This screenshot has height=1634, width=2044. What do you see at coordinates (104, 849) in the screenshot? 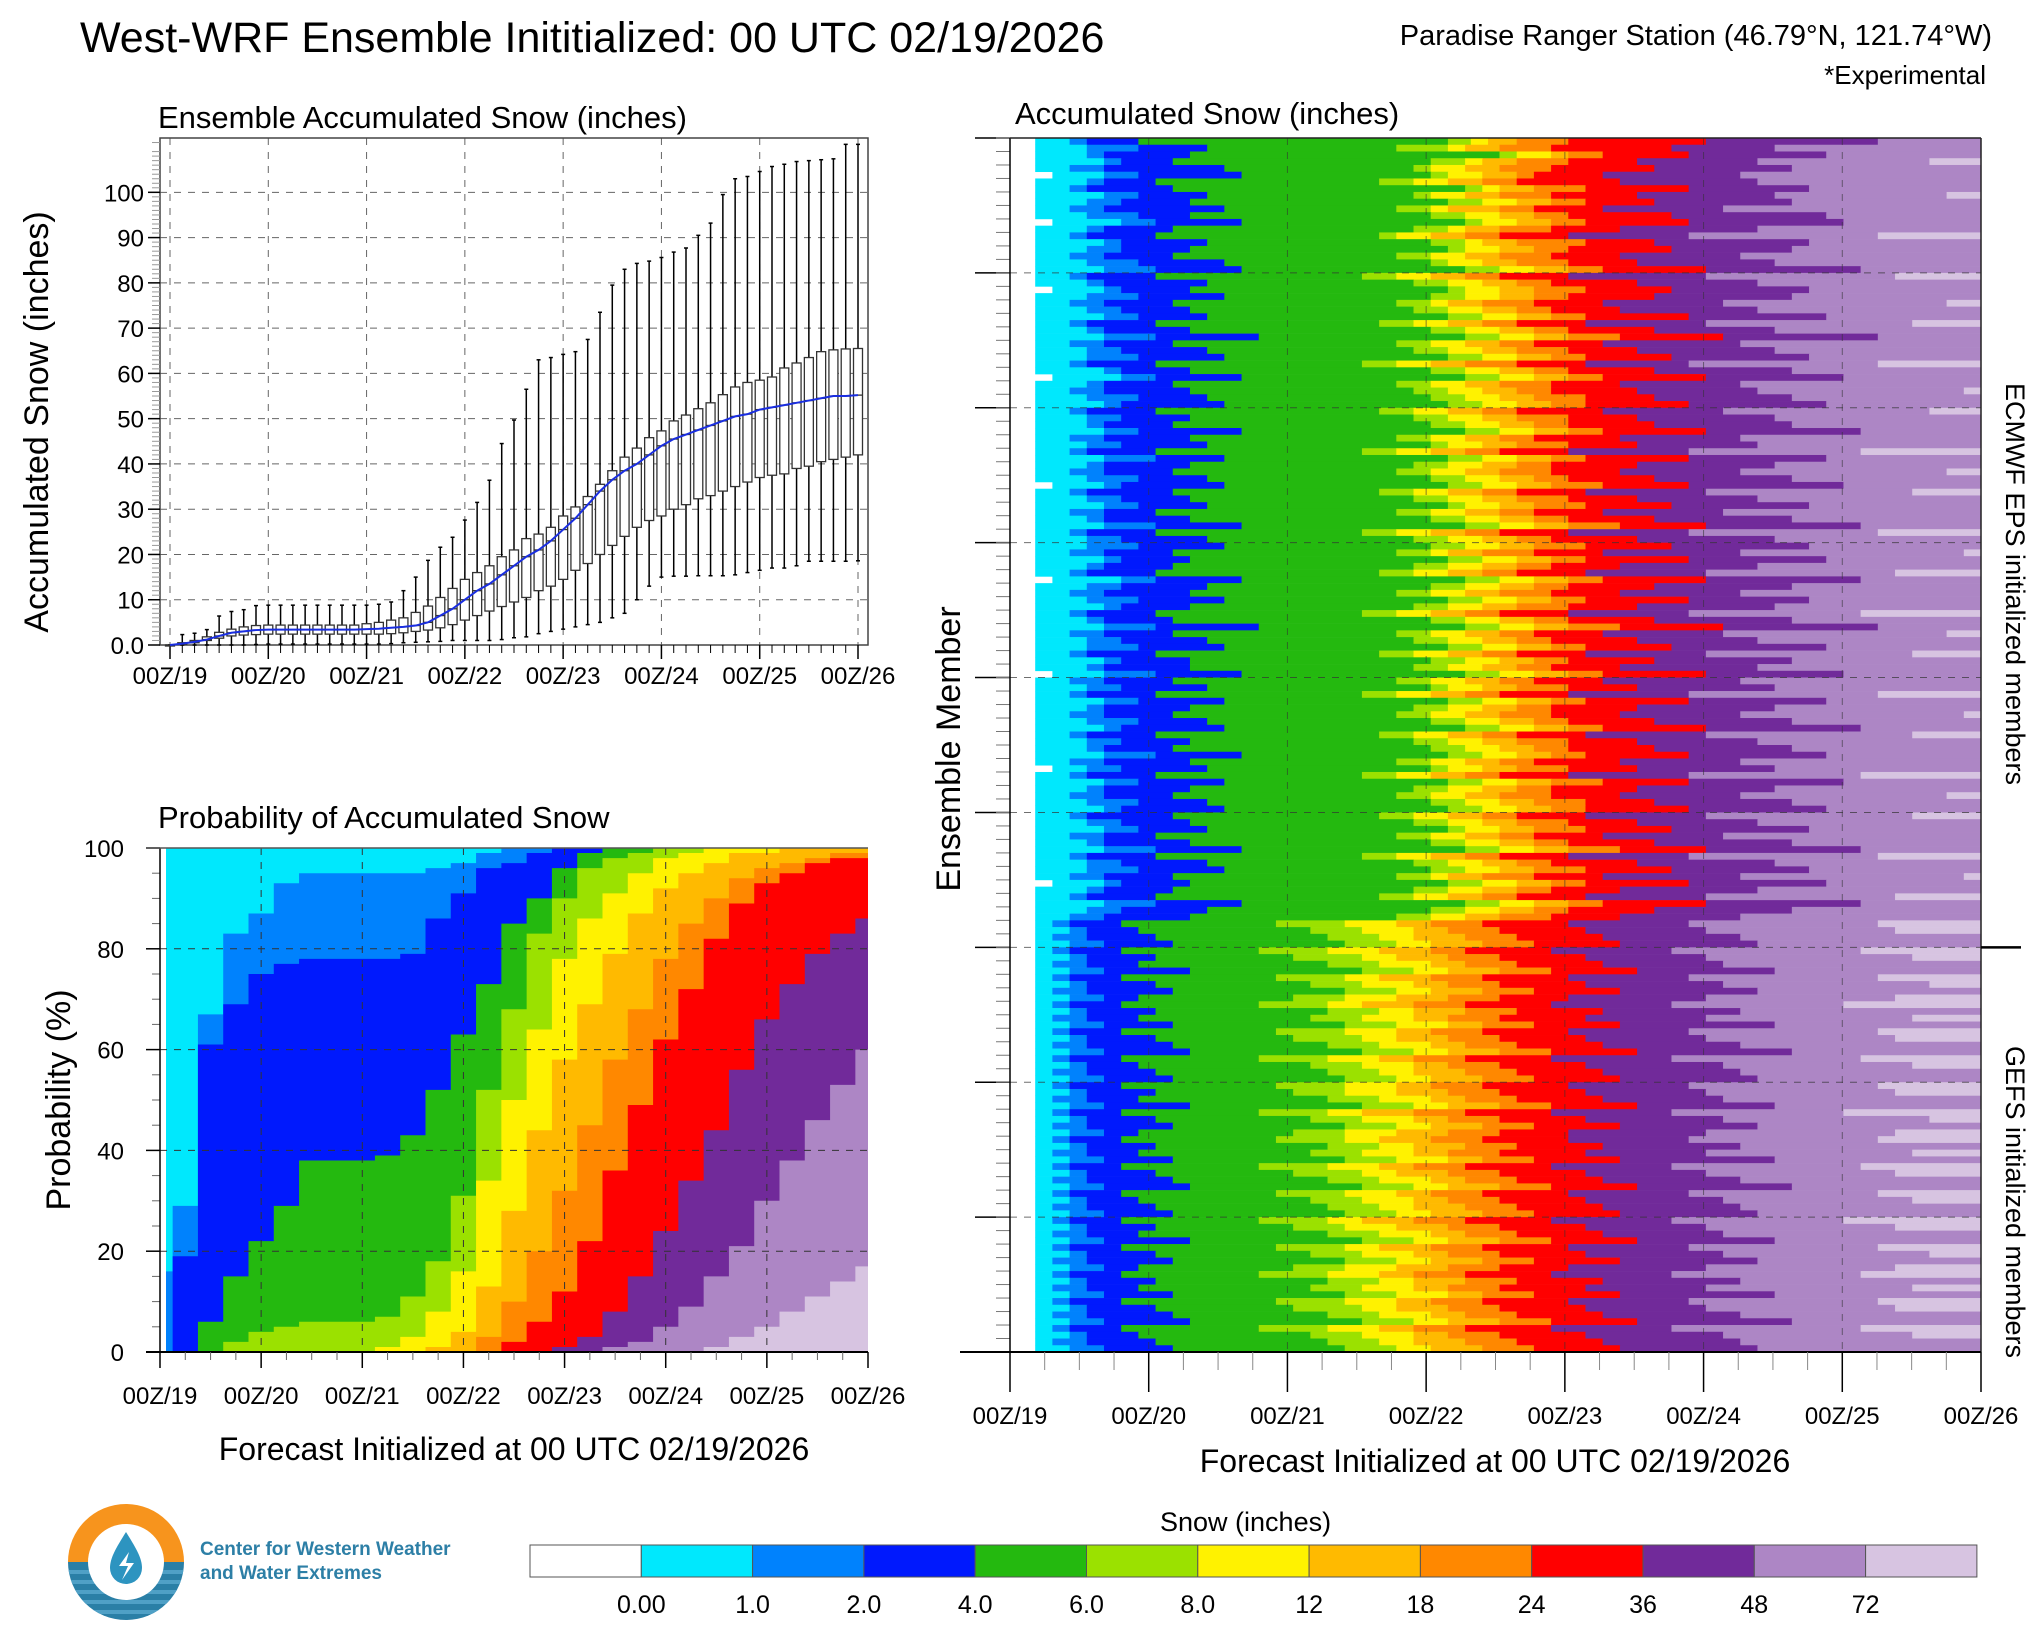
I see `y-tick-label: 100` at bounding box center [104, 849].